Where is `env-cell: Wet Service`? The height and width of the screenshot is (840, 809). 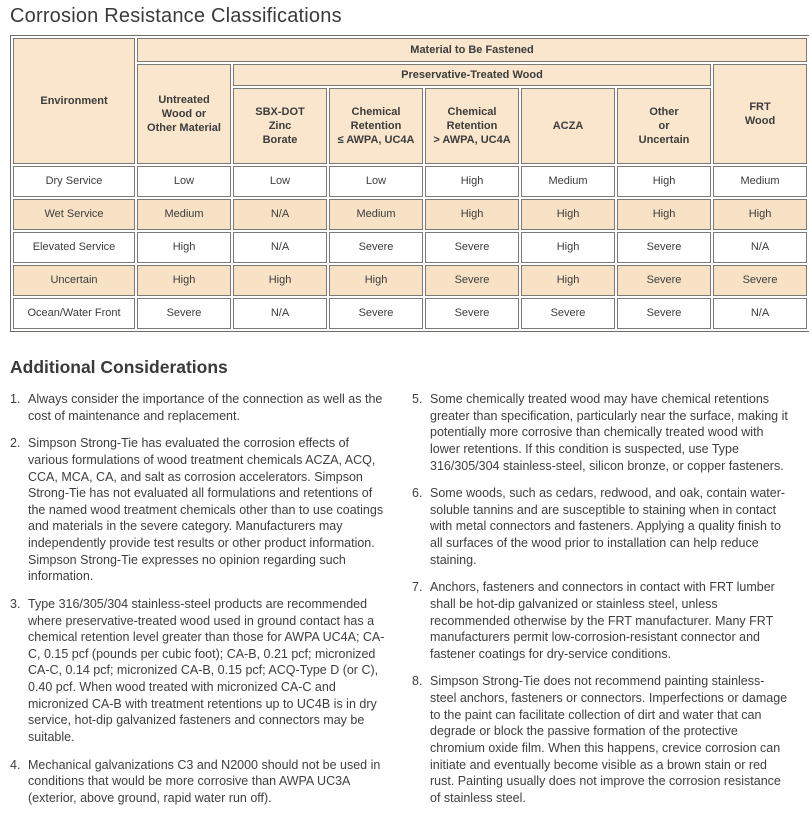 env-cell: Wet Service is located at coordinates (74, 214).